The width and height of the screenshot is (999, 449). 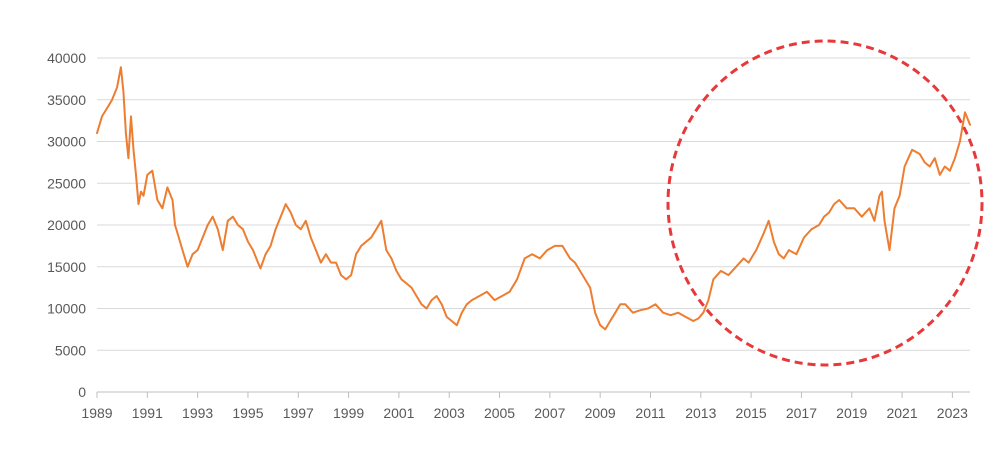 What do you see at coordinates (700, 413) in the screenshot?
I see `x-tick-label: 2013` at bounding box center [700, 413].